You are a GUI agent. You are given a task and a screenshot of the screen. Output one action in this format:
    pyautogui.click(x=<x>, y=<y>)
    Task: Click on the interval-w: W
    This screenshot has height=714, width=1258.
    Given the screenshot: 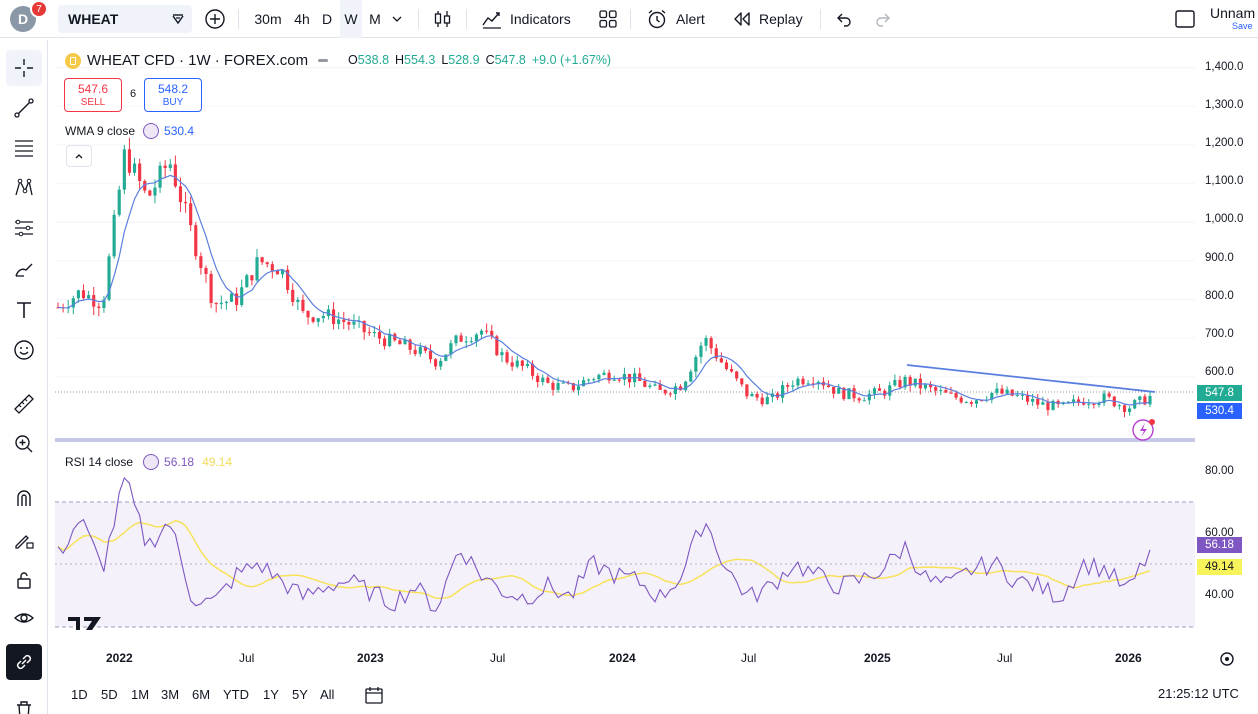 What is the action you would take?
    pyautogui.click(x=351, y=19)
    